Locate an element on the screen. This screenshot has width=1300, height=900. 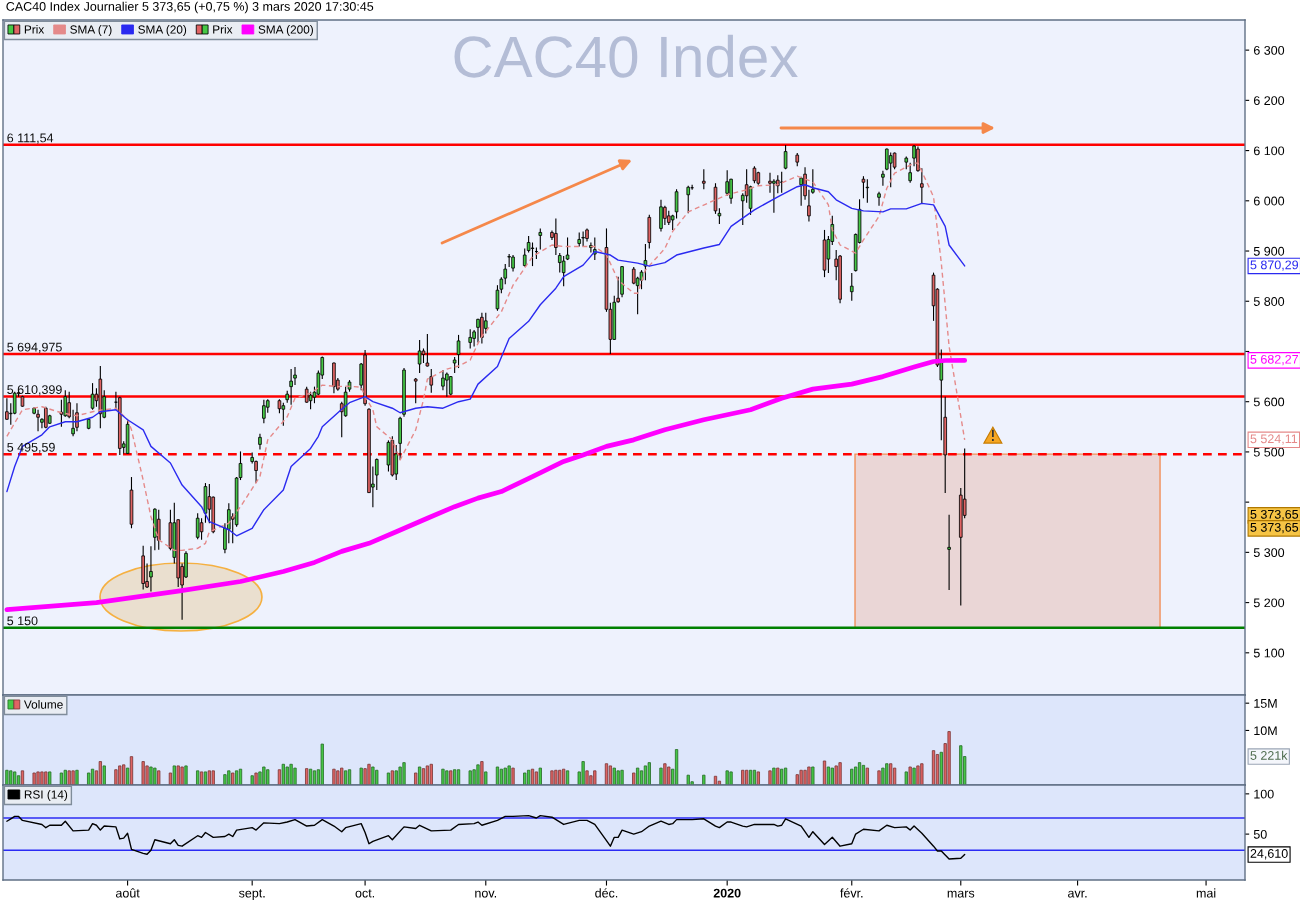
y-tick-label: 5 200 is located at coordinates (1269, 603).